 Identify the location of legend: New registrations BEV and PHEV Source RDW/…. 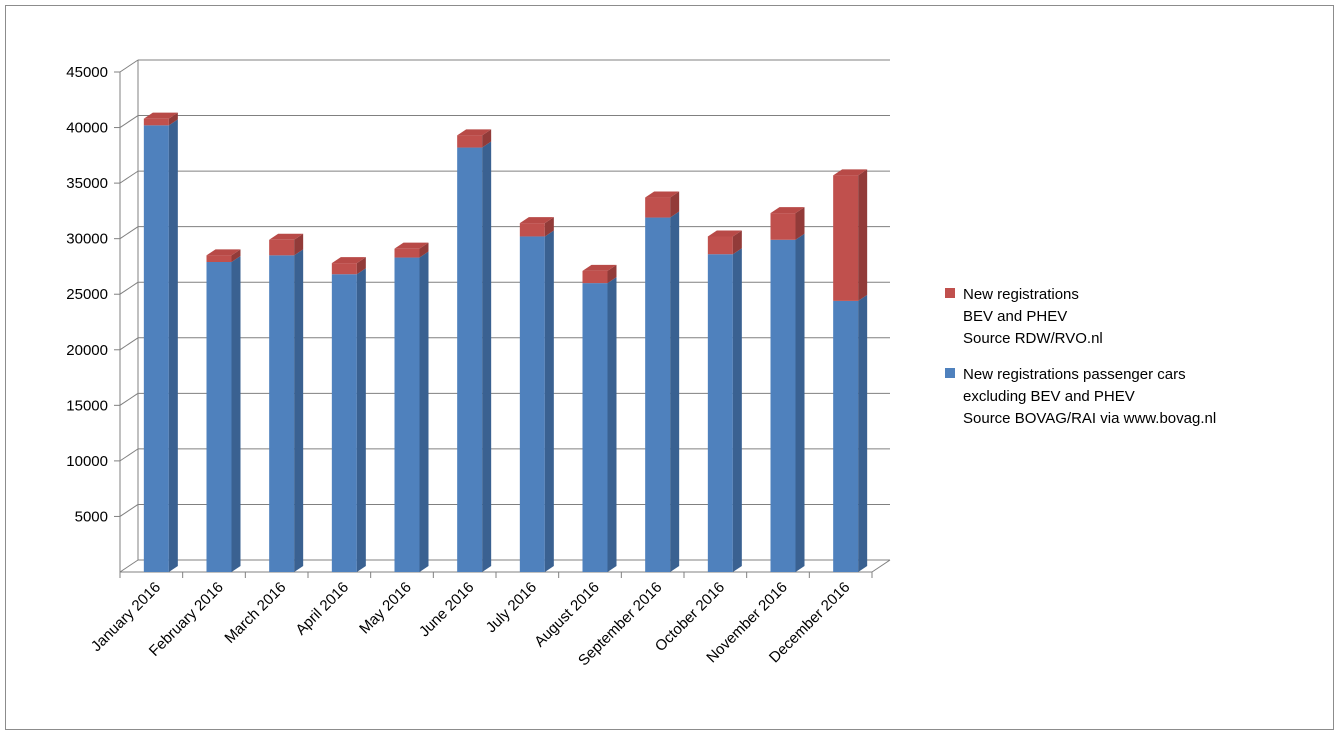
(1080, 356).